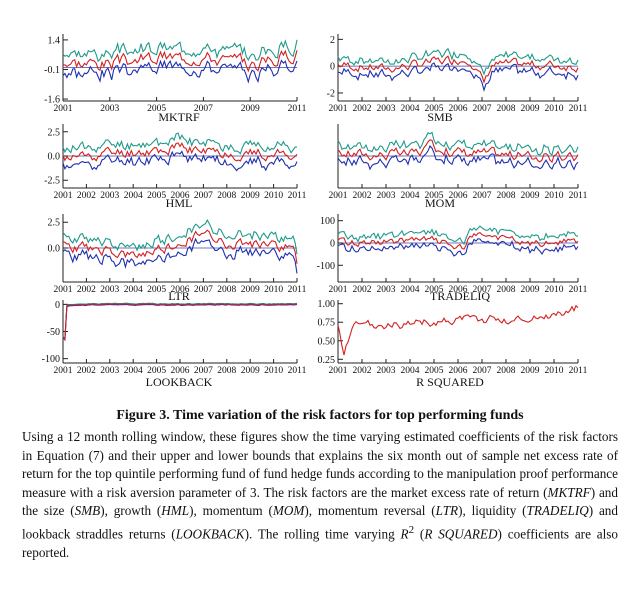  What do you see at coordinates (482, 371) in the screenshot?
I see `rsquared-xtick-label: 2007` at bounding box center [482, 371].